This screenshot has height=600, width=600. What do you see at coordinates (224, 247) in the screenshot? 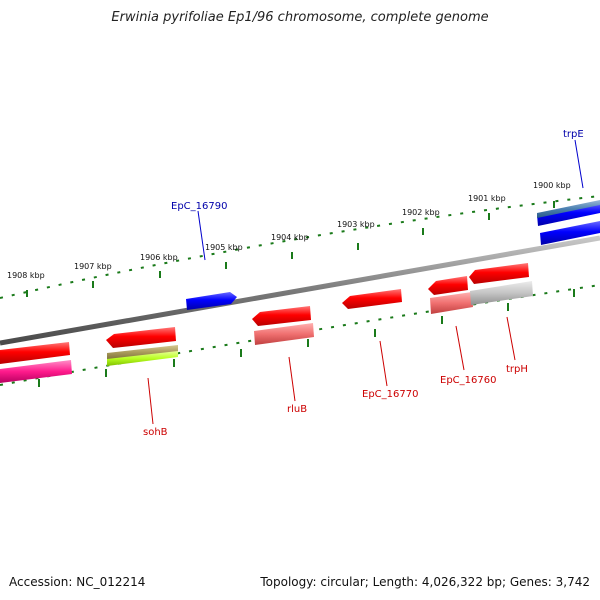
I see `tick-label: 1905 kbp` at bounding box center [224, 247].